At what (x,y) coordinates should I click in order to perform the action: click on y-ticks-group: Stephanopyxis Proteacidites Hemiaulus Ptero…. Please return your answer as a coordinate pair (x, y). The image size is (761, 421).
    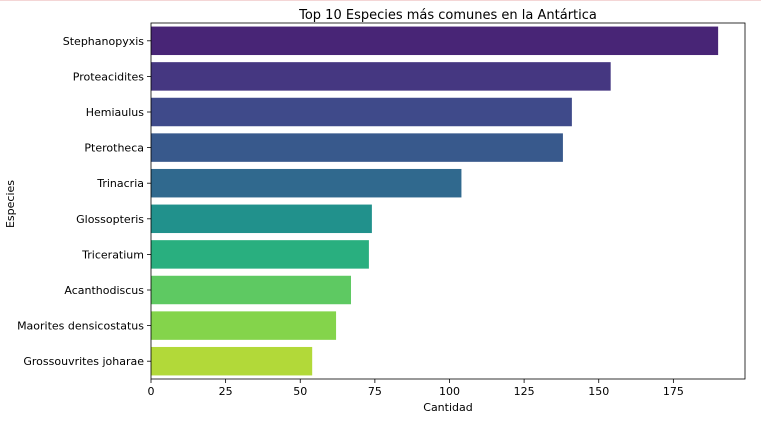
    Looking at the image, I should click on (84, 201).